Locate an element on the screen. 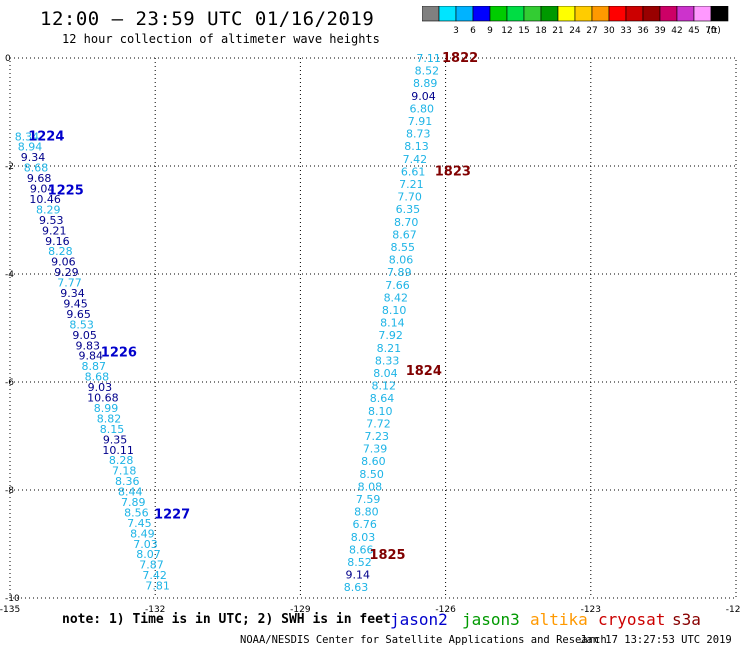  wave-height-value: 8.36 is located at coordinates (127, 481).